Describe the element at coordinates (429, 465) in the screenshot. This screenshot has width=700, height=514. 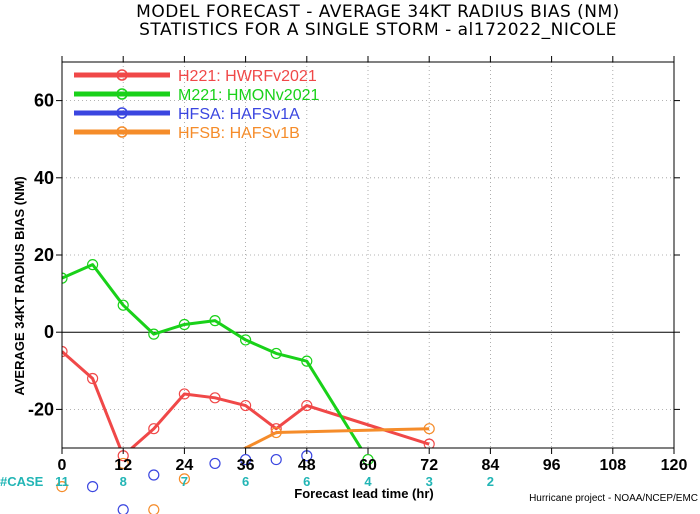
I see `x-tick-label: 72` at that location.